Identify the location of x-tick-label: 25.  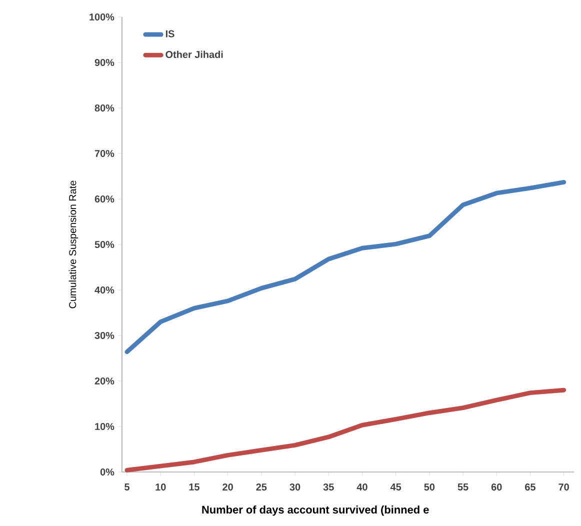
(261, 487).